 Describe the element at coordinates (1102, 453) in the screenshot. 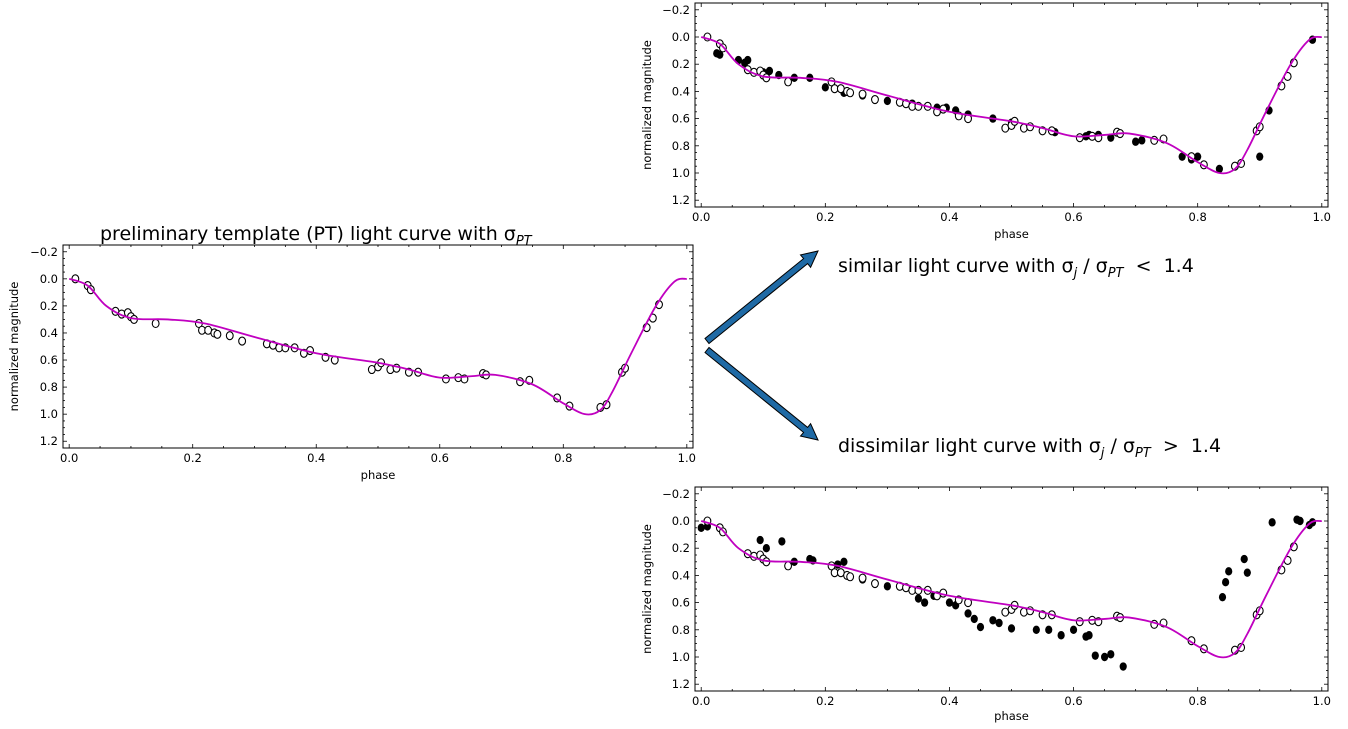

I see `dissimilar-caption-sub-j: j` at that location.